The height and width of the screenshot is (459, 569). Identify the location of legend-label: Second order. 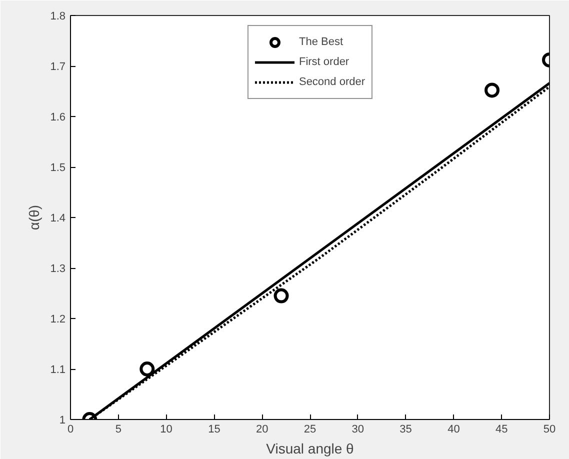
(332, 82).